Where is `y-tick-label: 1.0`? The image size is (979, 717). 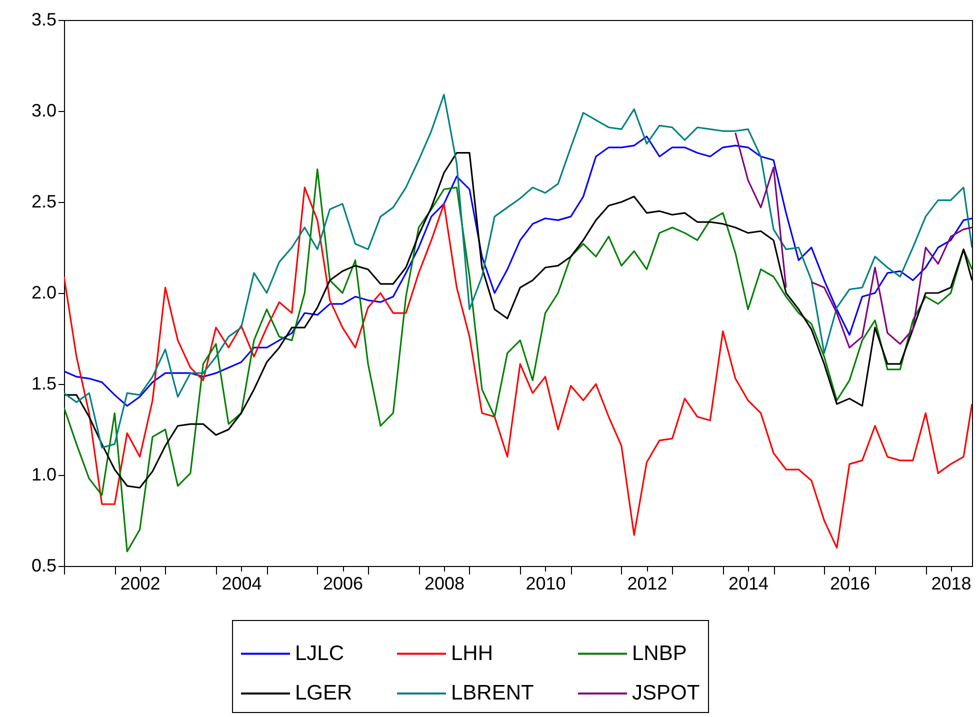
y-tick-label: 1.0 is located at coordinates (43, 474).